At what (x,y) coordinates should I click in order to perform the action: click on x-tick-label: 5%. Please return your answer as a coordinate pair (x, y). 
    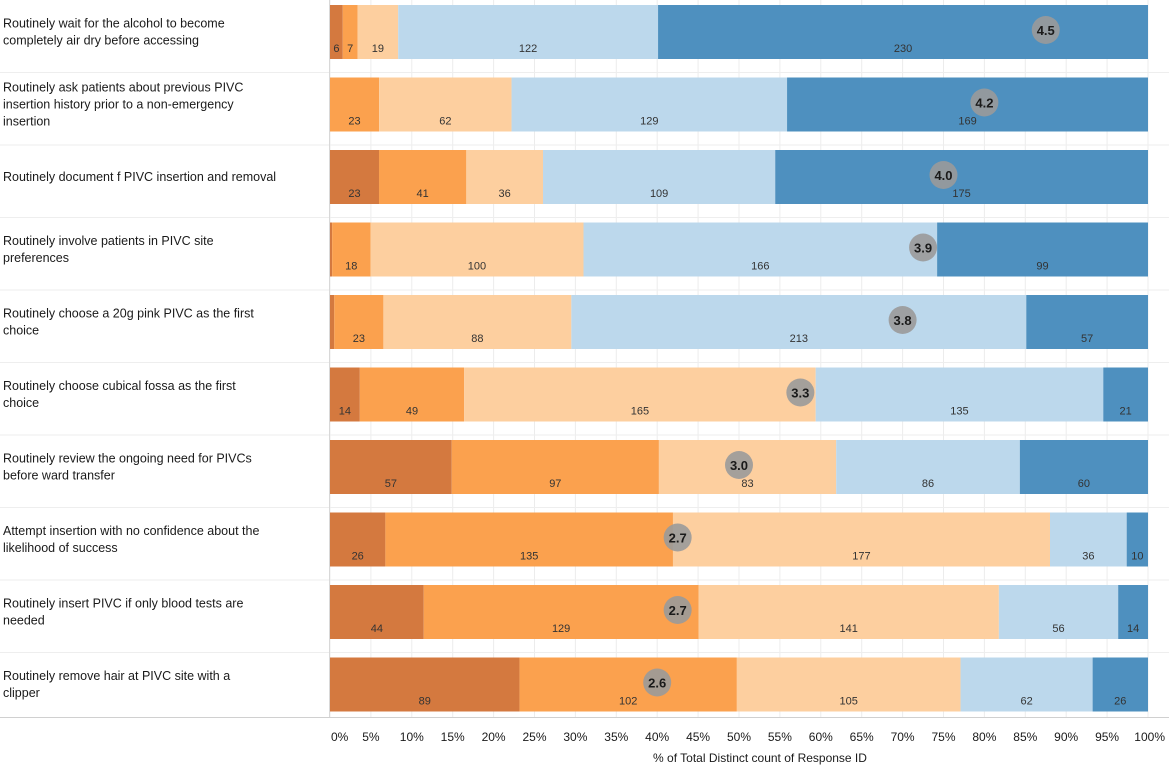
    Looking at the image, I should click on (371, 737).